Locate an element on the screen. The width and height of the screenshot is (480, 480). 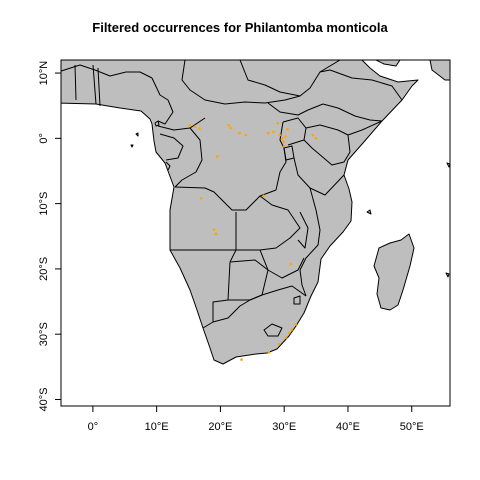
border-ethiopia is located at coordinates (352, 112).